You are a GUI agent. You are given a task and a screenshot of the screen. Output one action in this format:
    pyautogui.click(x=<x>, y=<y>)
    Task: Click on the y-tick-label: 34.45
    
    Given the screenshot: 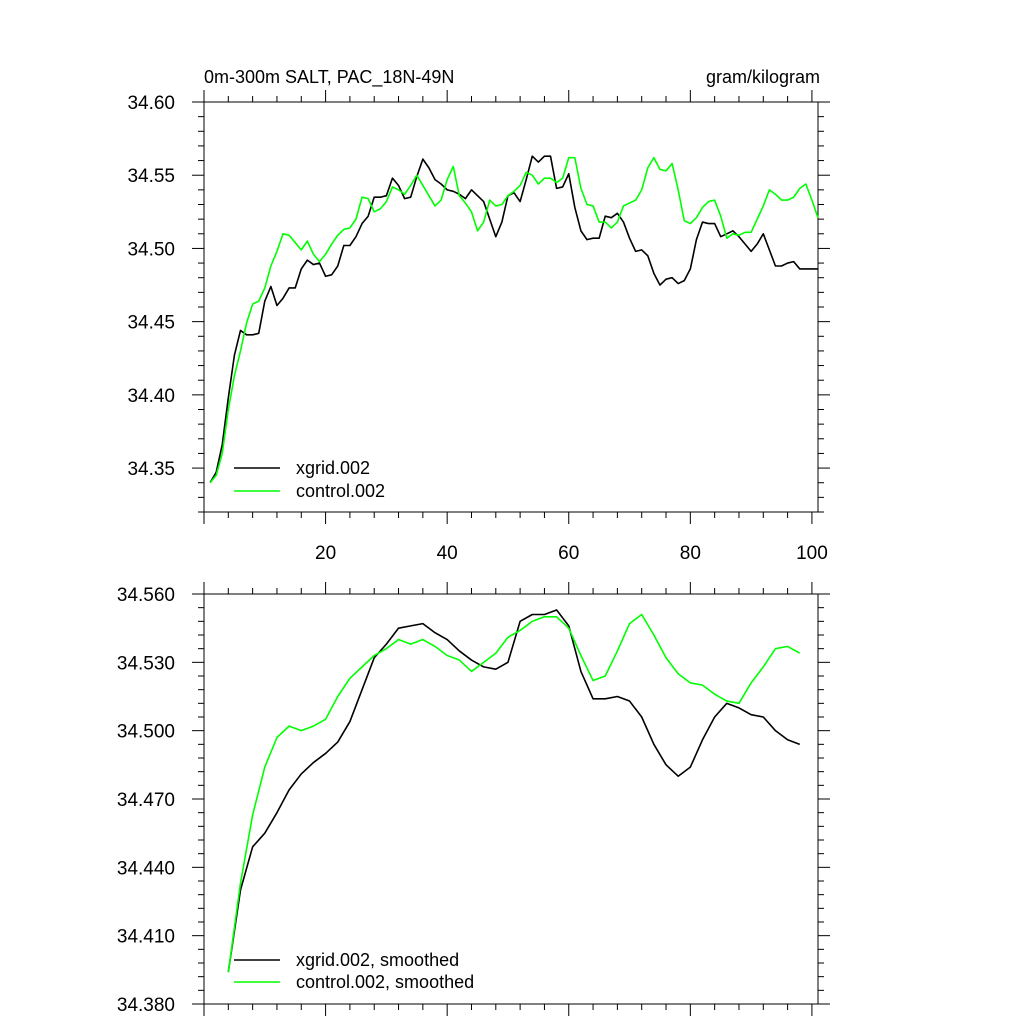 What is the action you would take?
    pyautogui.click(x=151, y=323)
    